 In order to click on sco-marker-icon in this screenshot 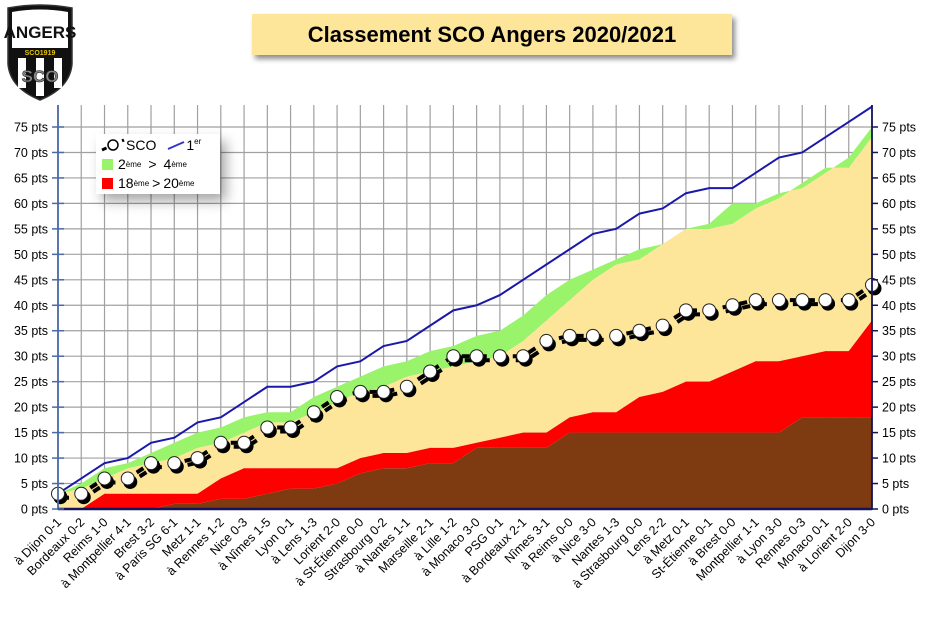, I will do `click(113, 145)`.